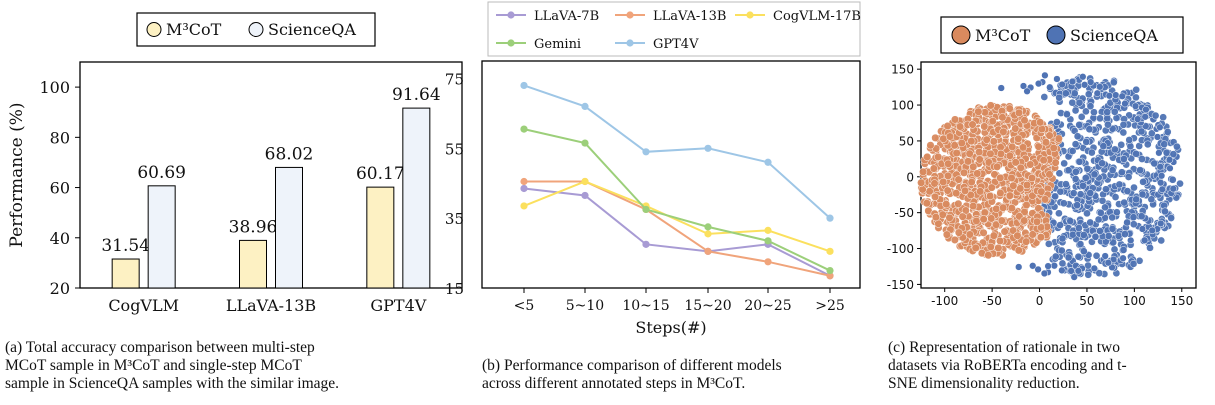 The height and width of the screenshot is (405, 1215). I want to click on plot-a-ytick-label: 20, so click(60, 288).